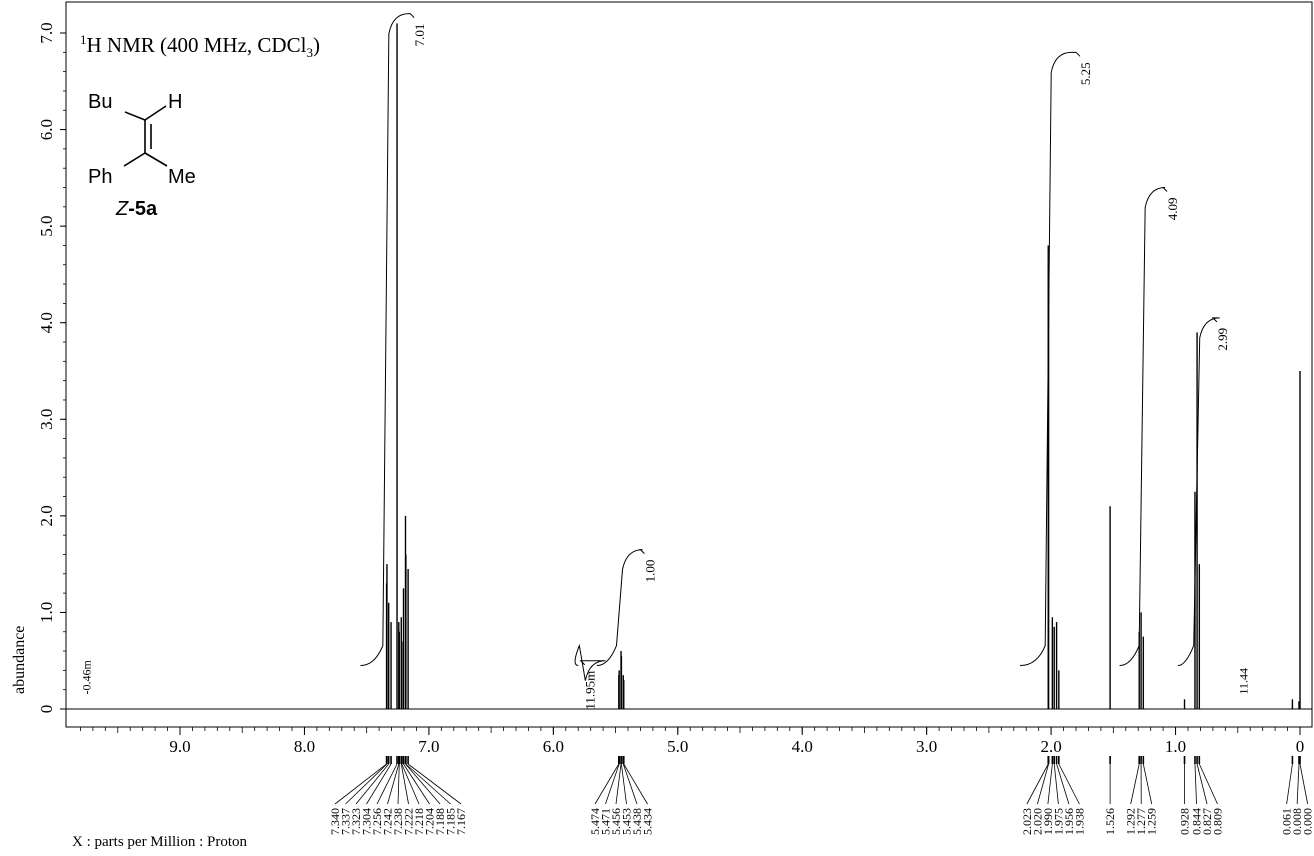 Image resolution: width=1314 pixels, height=856 pixels. I want to click on x-axis: 9.0 8.0 7.0 6.0 5.0 4.0 3.0 2.0 1.0 0, so click(689, 741).